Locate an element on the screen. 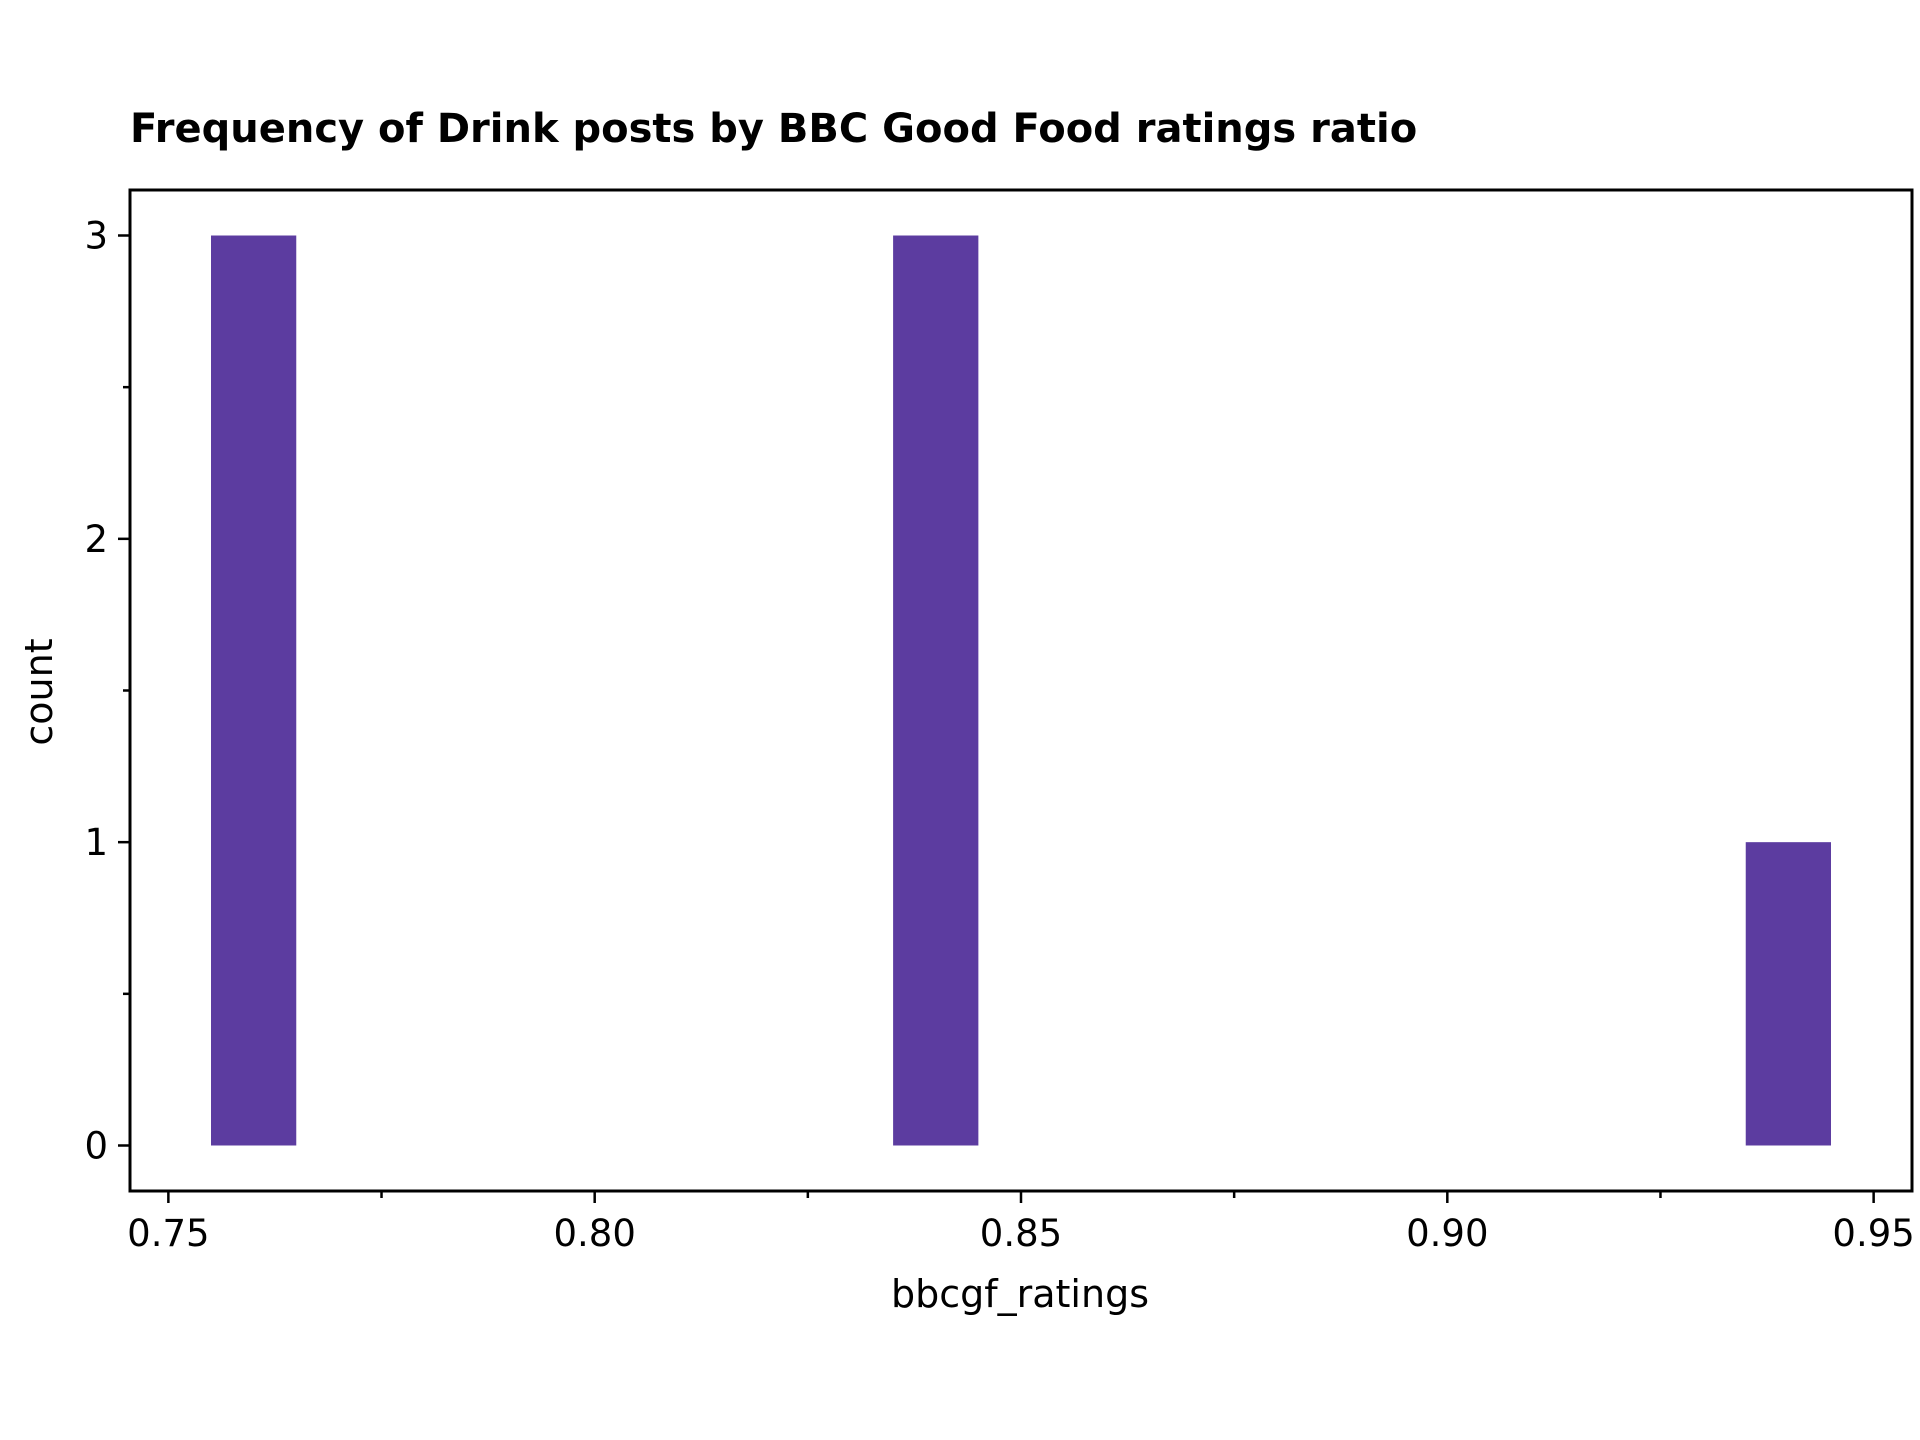 The image size is (1920, 1440). y-tick-label-3: 3 is located at coordinates (96, 236).